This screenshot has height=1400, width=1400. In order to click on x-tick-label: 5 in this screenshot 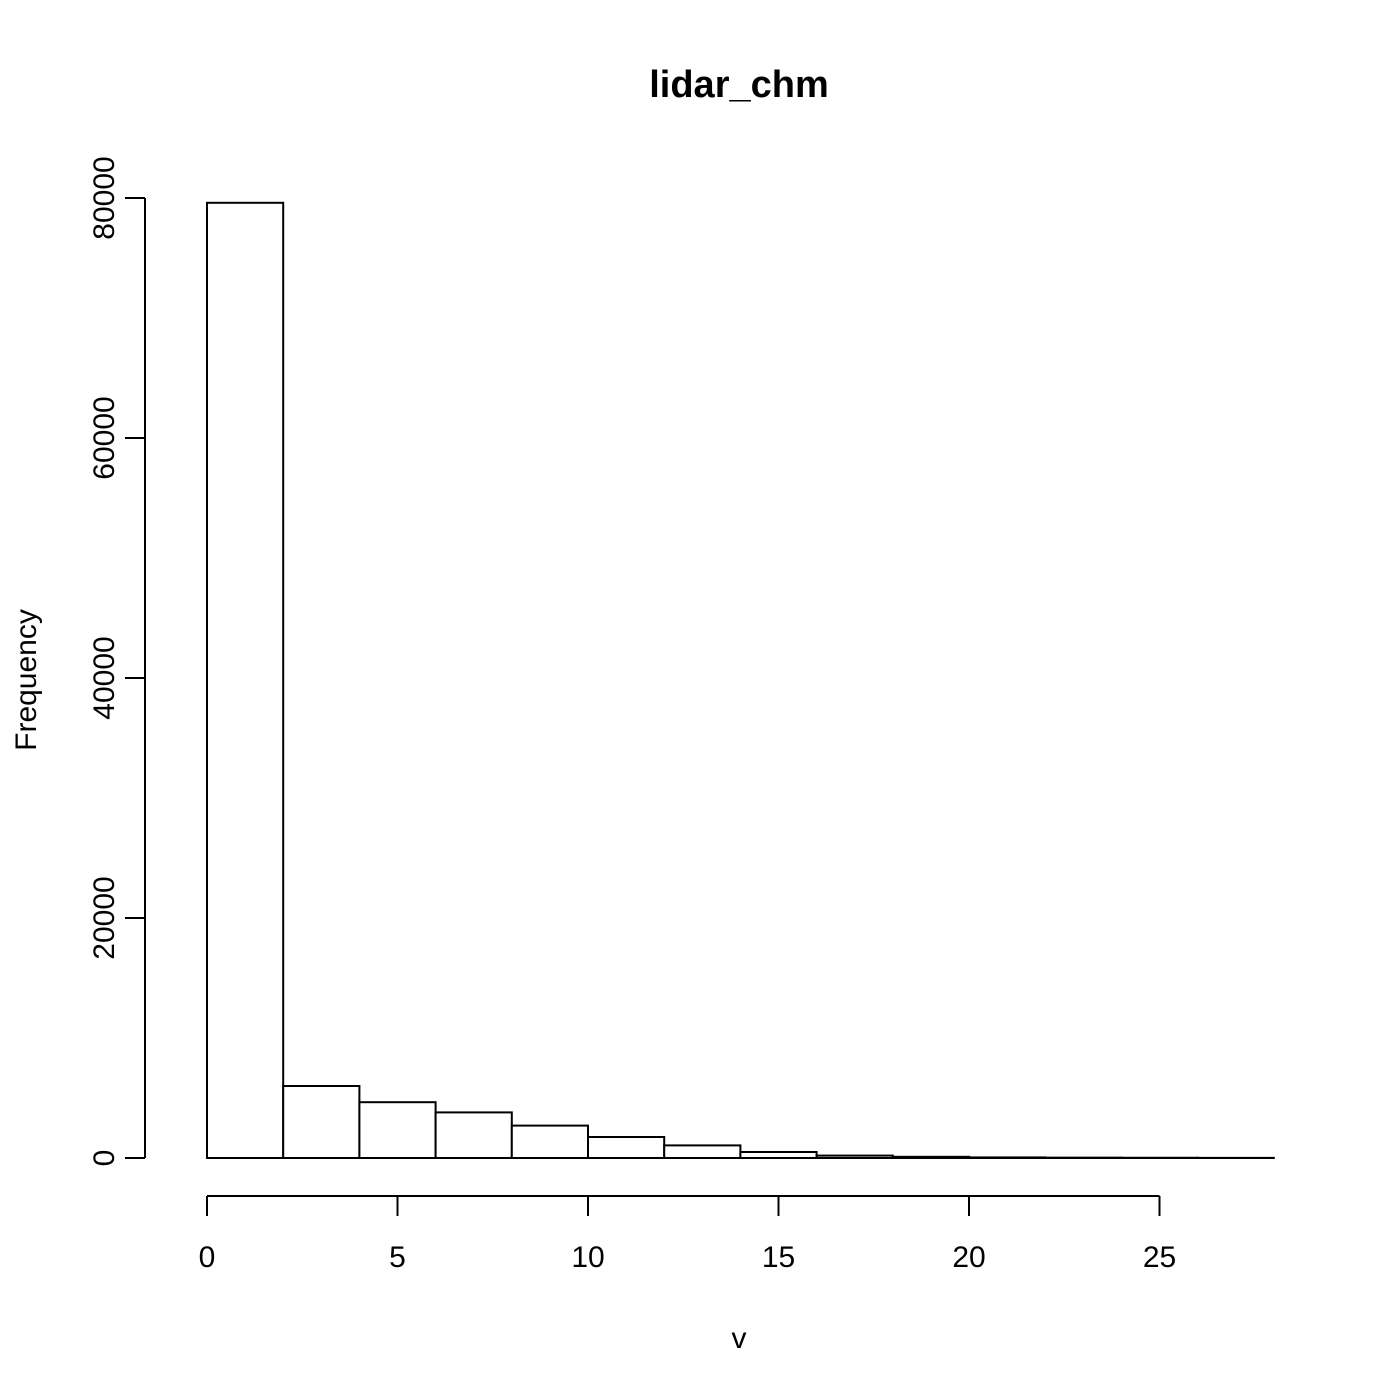, I will do `click(397, 1257)`.